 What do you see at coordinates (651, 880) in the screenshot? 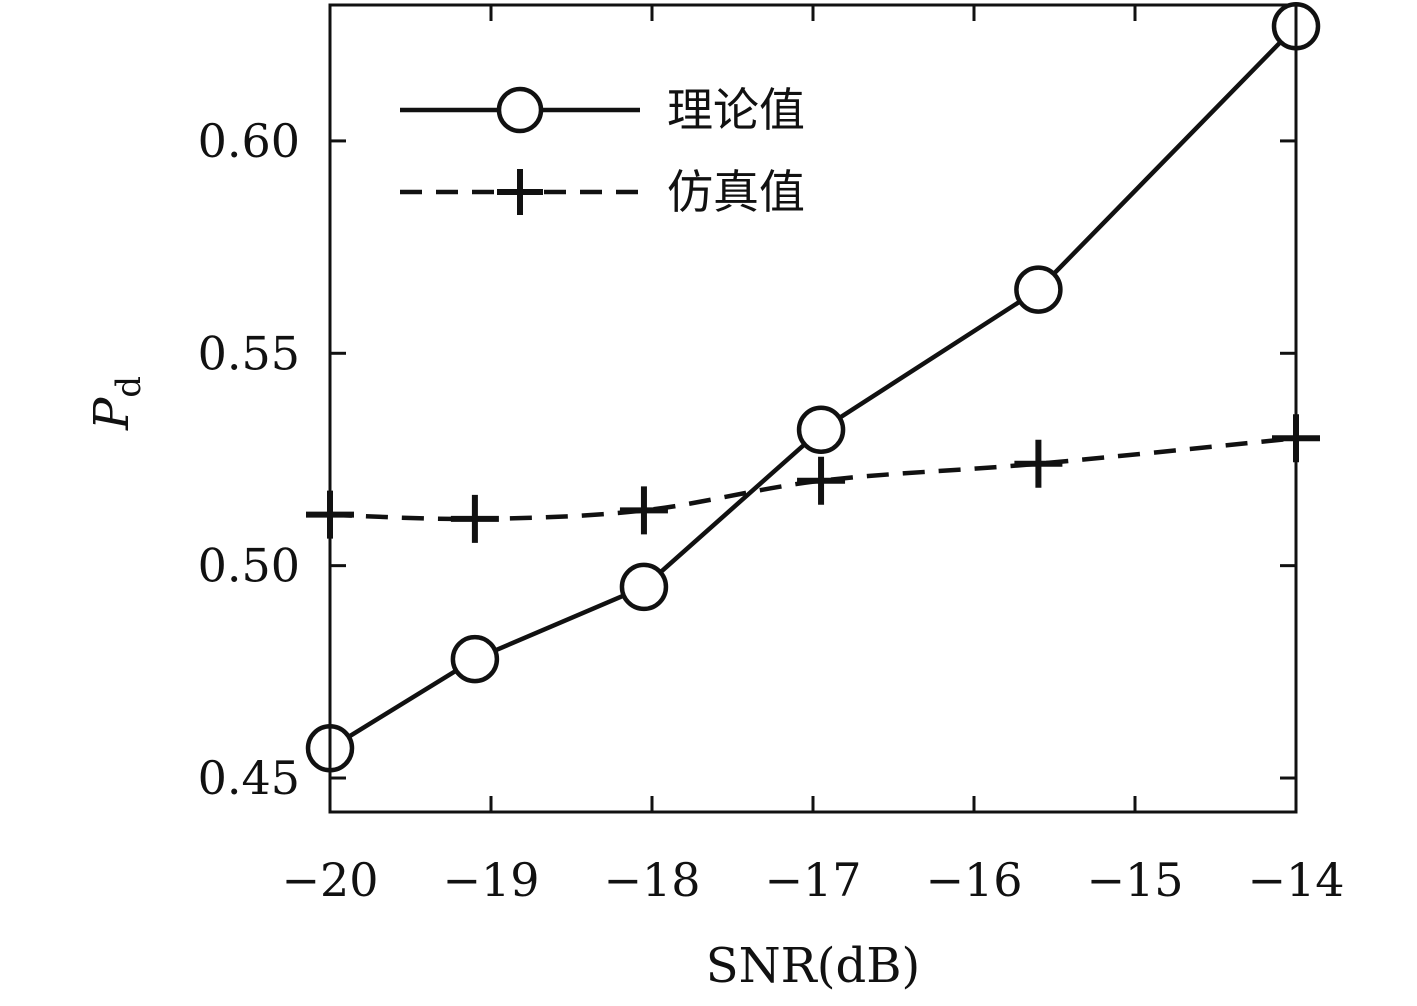
I see `x-tick-label: −18` at bounding box center [651, 880].